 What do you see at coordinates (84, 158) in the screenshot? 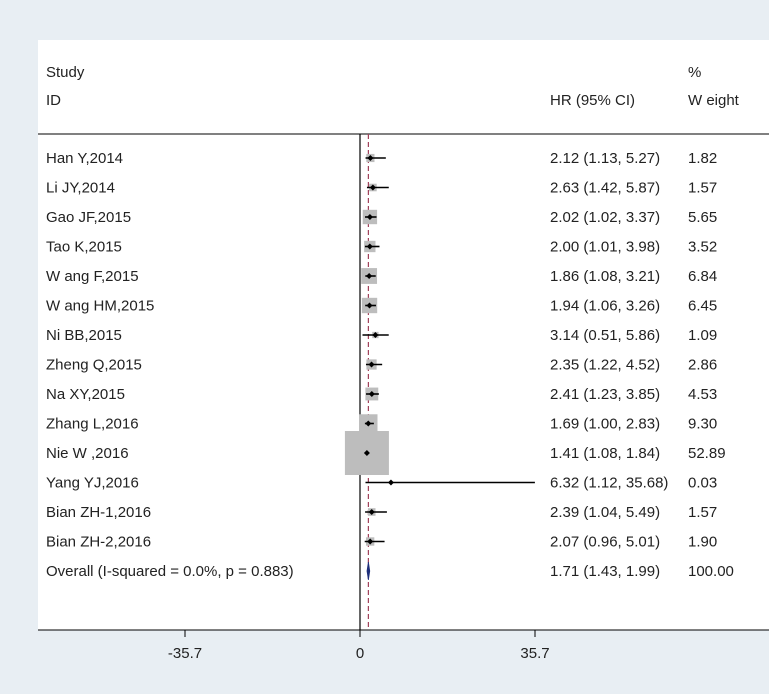
I see `study-label: Han Y,2014` at bounding box center [84, 158].